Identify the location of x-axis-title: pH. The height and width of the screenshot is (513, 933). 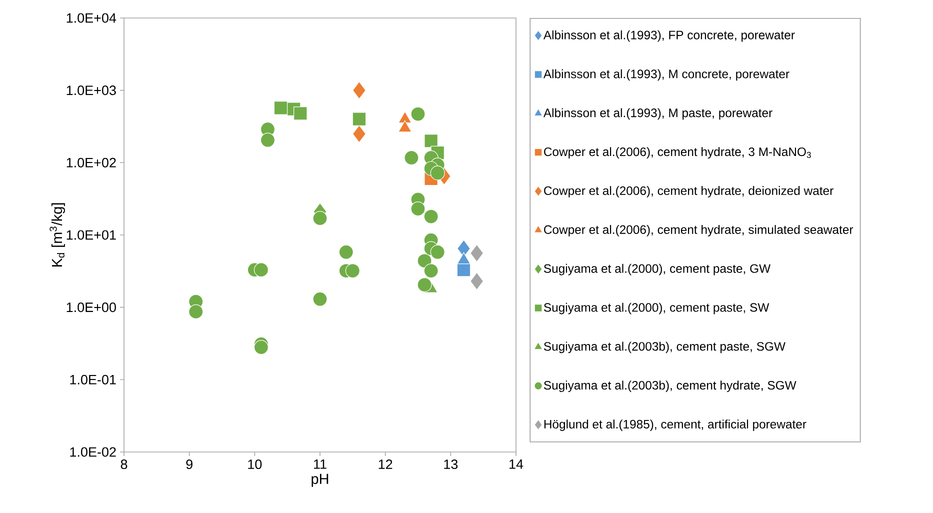
(320, 480).